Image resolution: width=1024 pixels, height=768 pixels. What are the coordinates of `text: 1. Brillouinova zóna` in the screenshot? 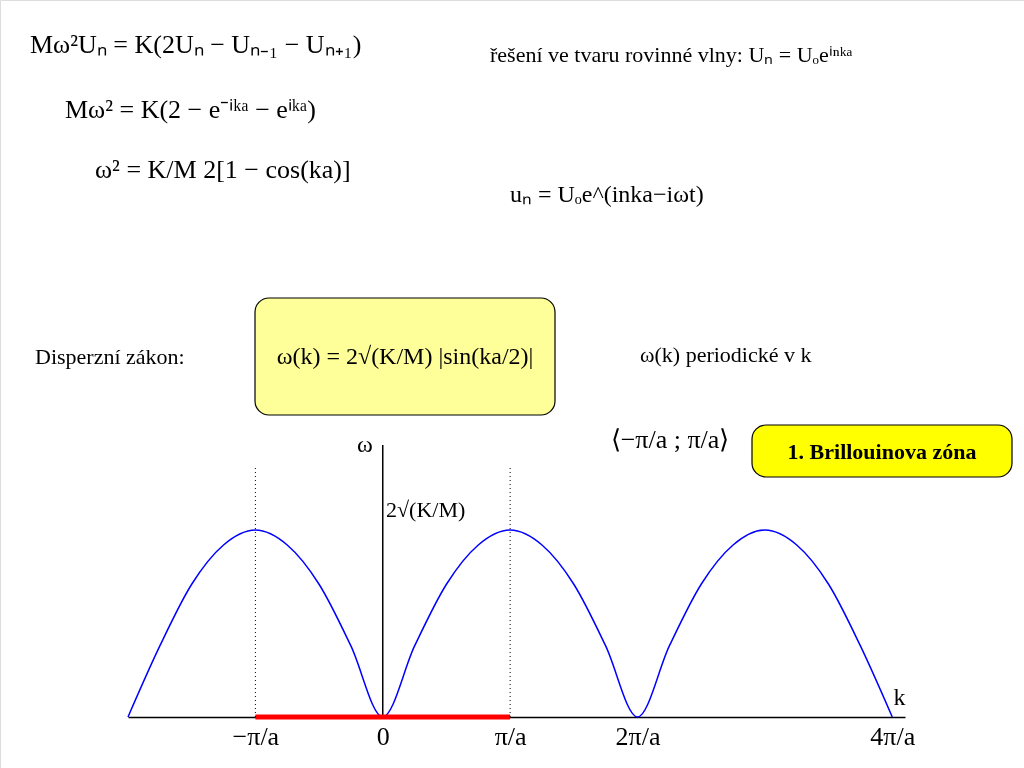 It's located at (882, 451).